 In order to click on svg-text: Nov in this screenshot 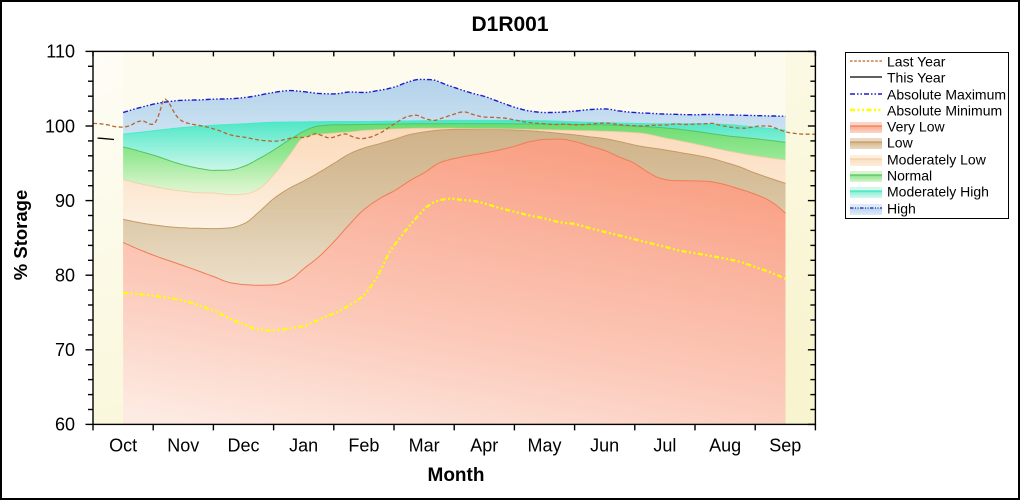, I will do `click(183, 446)`.